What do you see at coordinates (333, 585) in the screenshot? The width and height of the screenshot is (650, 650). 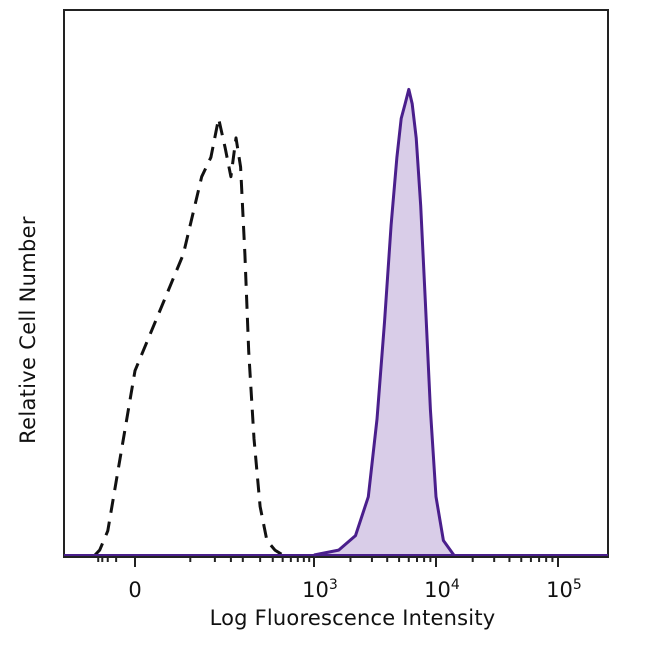 I see `x-tick-label-exponent: 3` at bounding box center [333, 585].